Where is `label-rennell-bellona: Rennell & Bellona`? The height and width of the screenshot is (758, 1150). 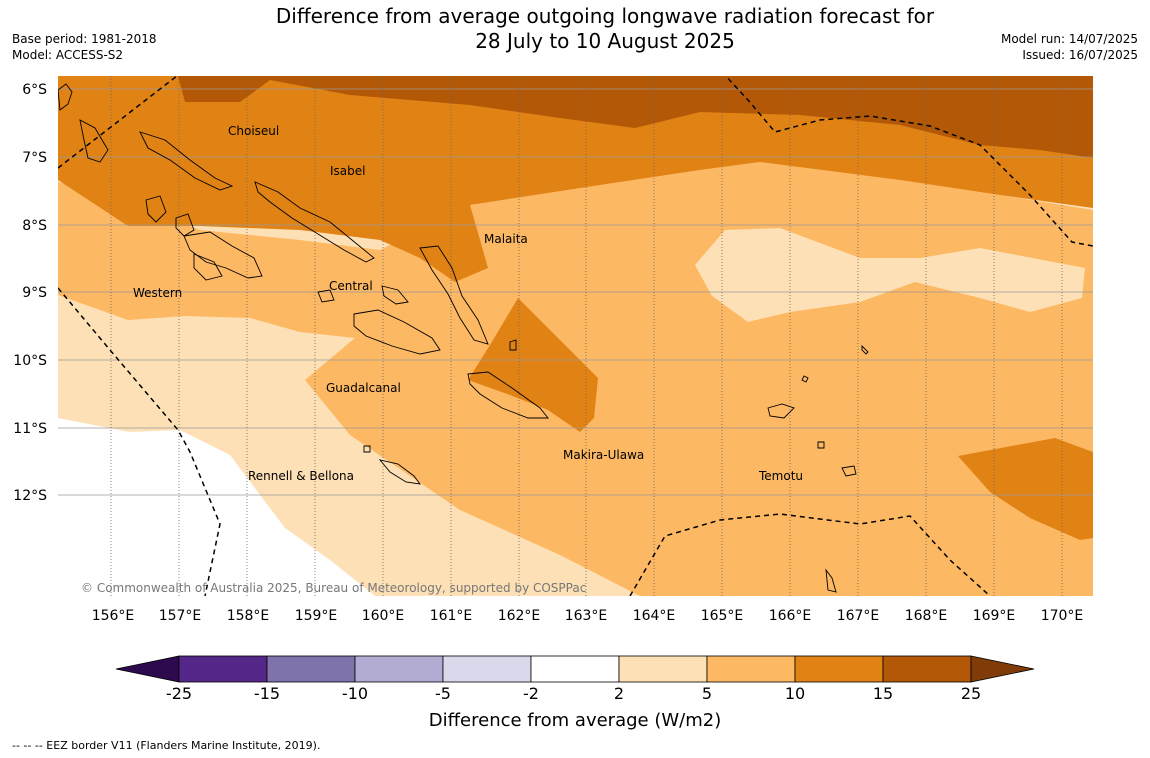
label-rennell-bellona: Rennell & Bellona is located at coordinates (301, 476).